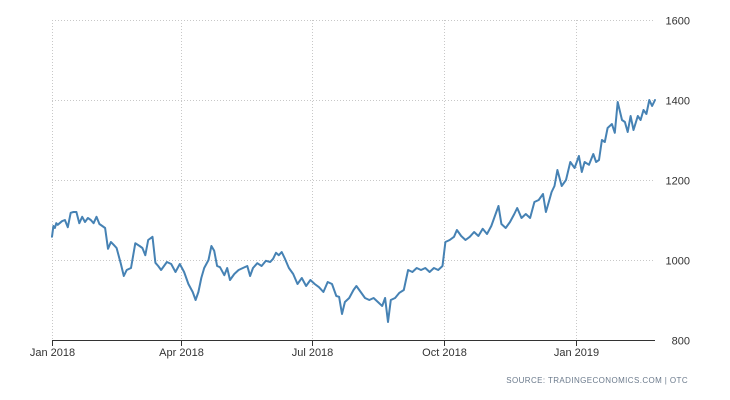 This screenshot has height=400, width=730. What do you see at coordinates (681, 342) in the screenshot?
I see `y-tick-label: 800` at bounding box center [681, 342].